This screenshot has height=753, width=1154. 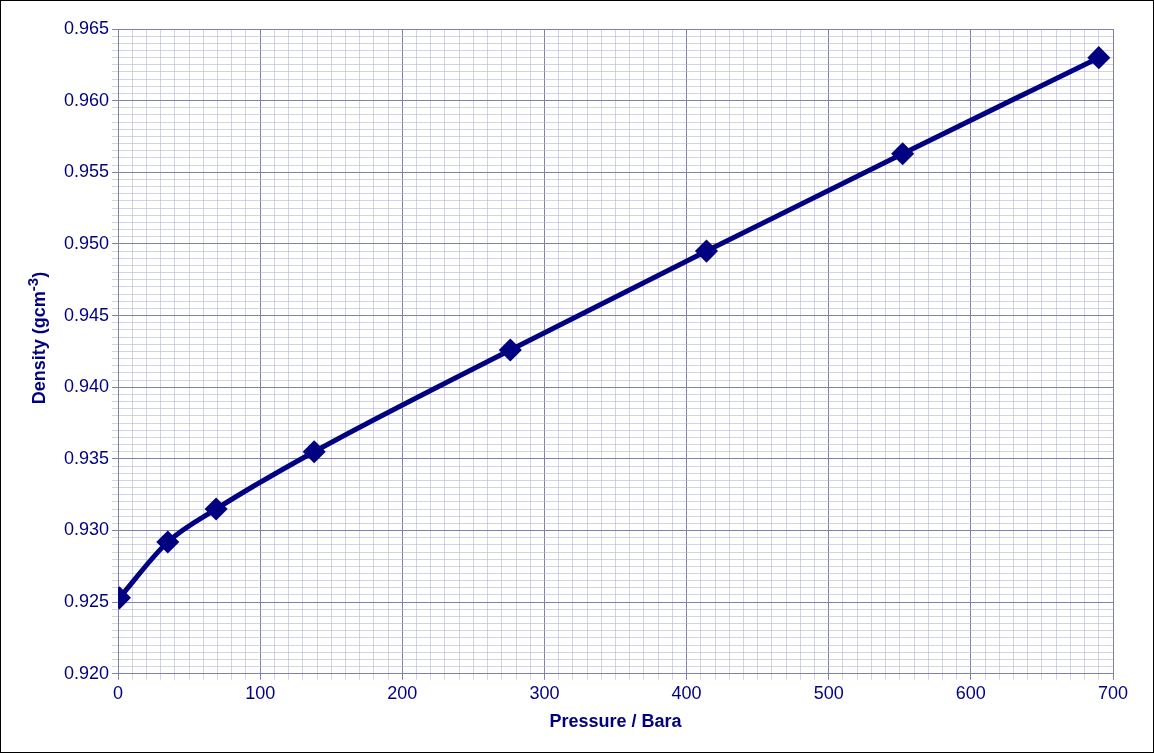 What do you see at coordinates (87, 314) in the screenshot?
I see `y-tick-label: 0.945` at bounding box center [87, 314].